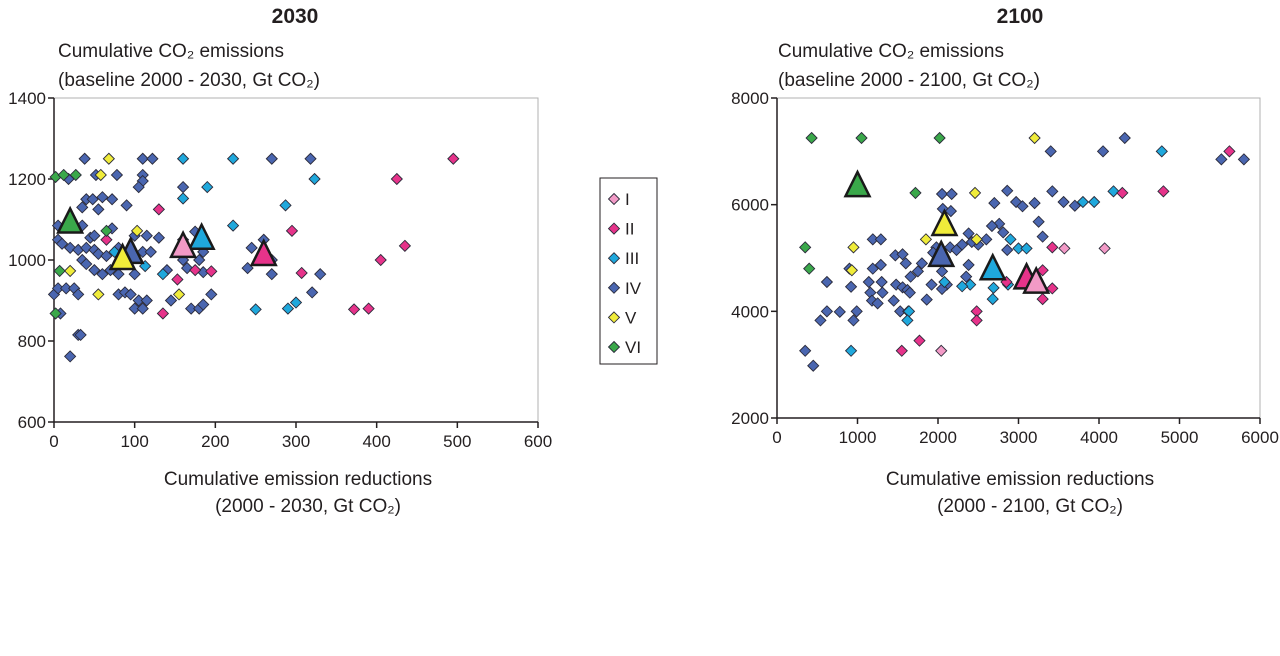 Image resolution: width=1280 pixels, height=656 pixels. Describe the element at coordinates (992, 266) in the screenshot. I see `mean-marker-III` at that location.